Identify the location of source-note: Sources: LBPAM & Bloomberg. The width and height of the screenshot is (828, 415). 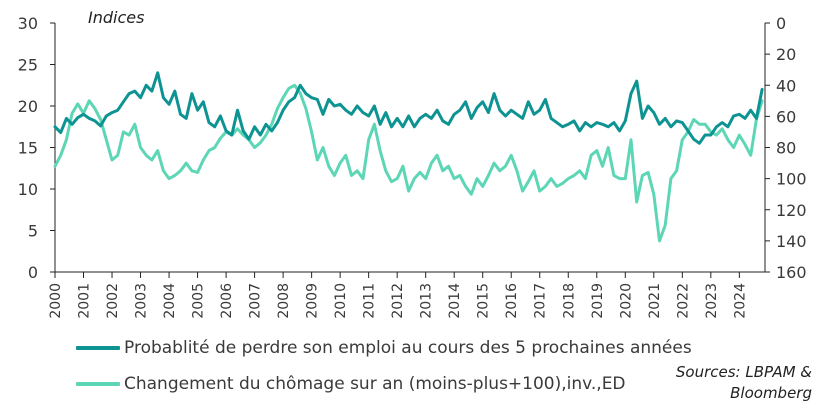
(744, 383).